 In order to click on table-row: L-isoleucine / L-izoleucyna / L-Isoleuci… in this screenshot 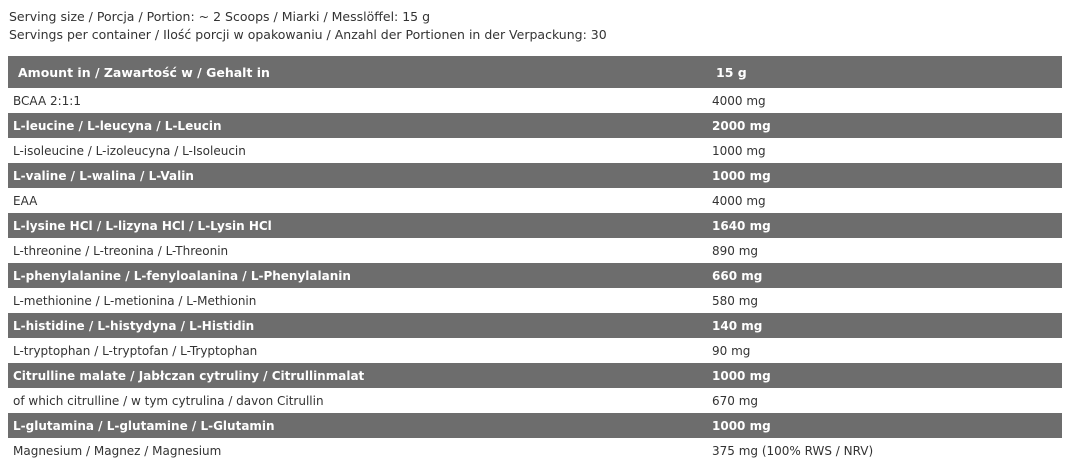, I will do `click(535, 150)`.